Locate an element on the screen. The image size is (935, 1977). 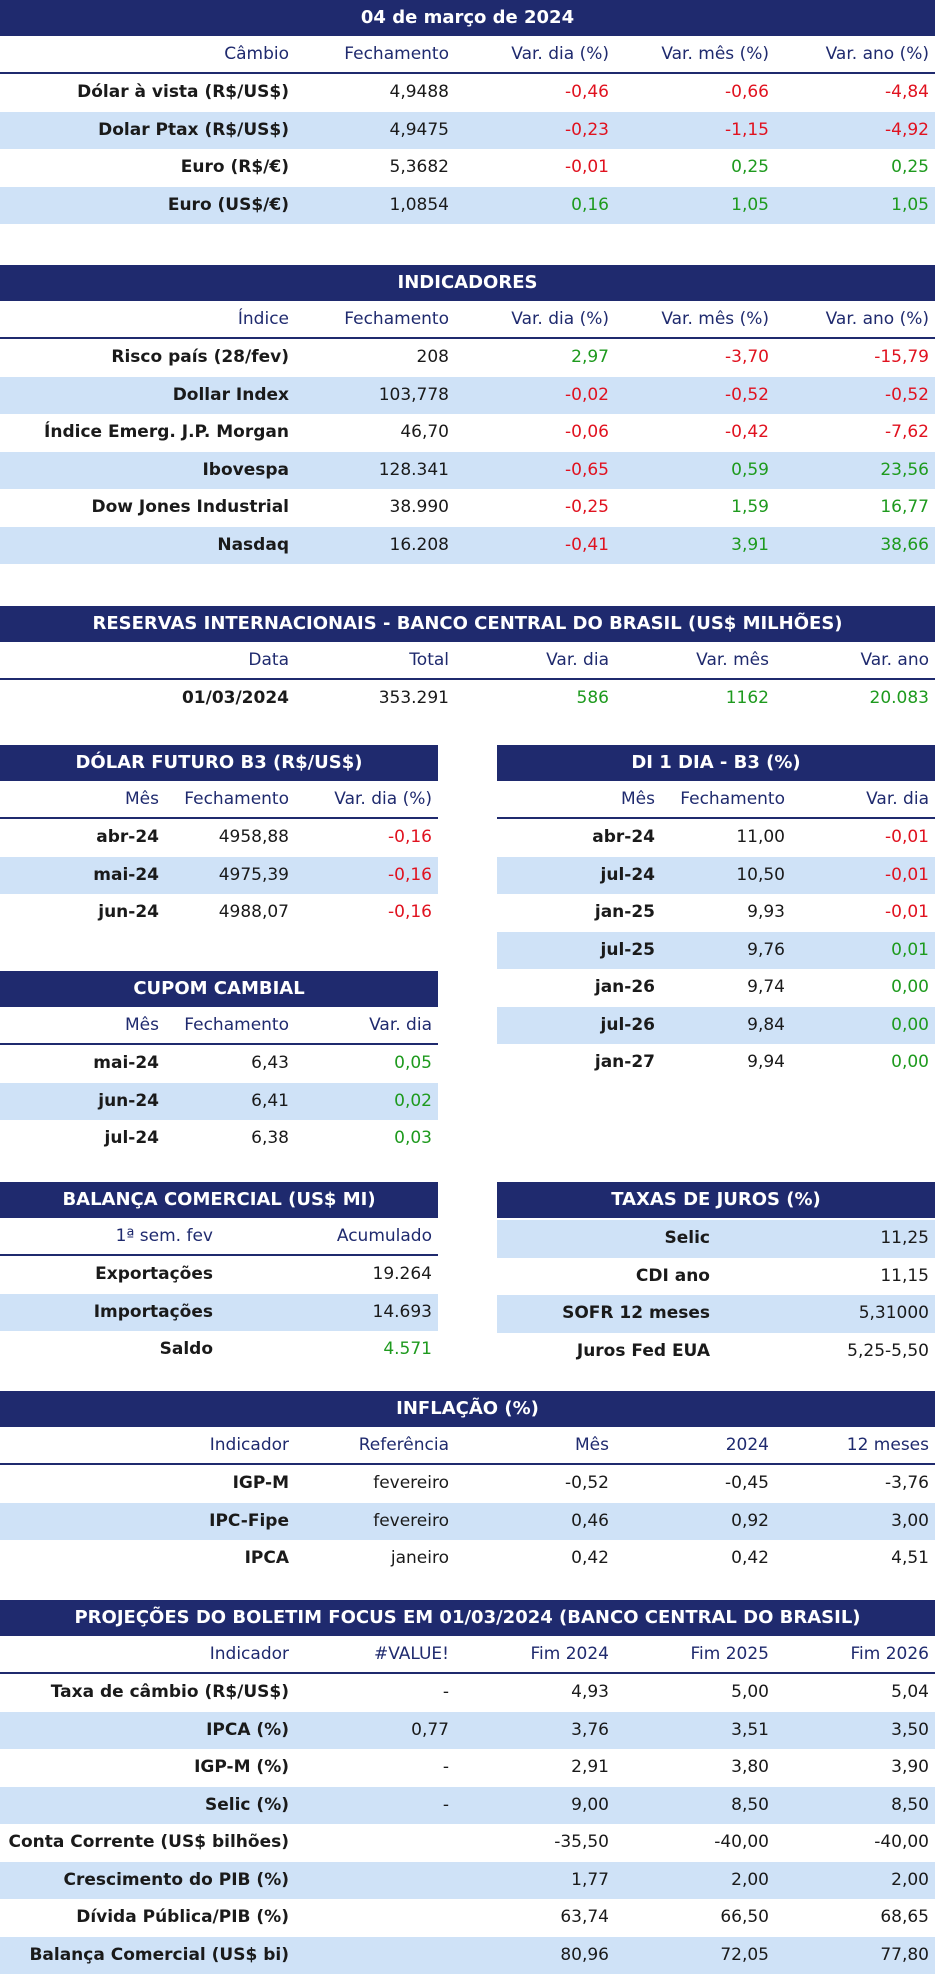
cell: -0,25 is located at coordinates (587, 507).